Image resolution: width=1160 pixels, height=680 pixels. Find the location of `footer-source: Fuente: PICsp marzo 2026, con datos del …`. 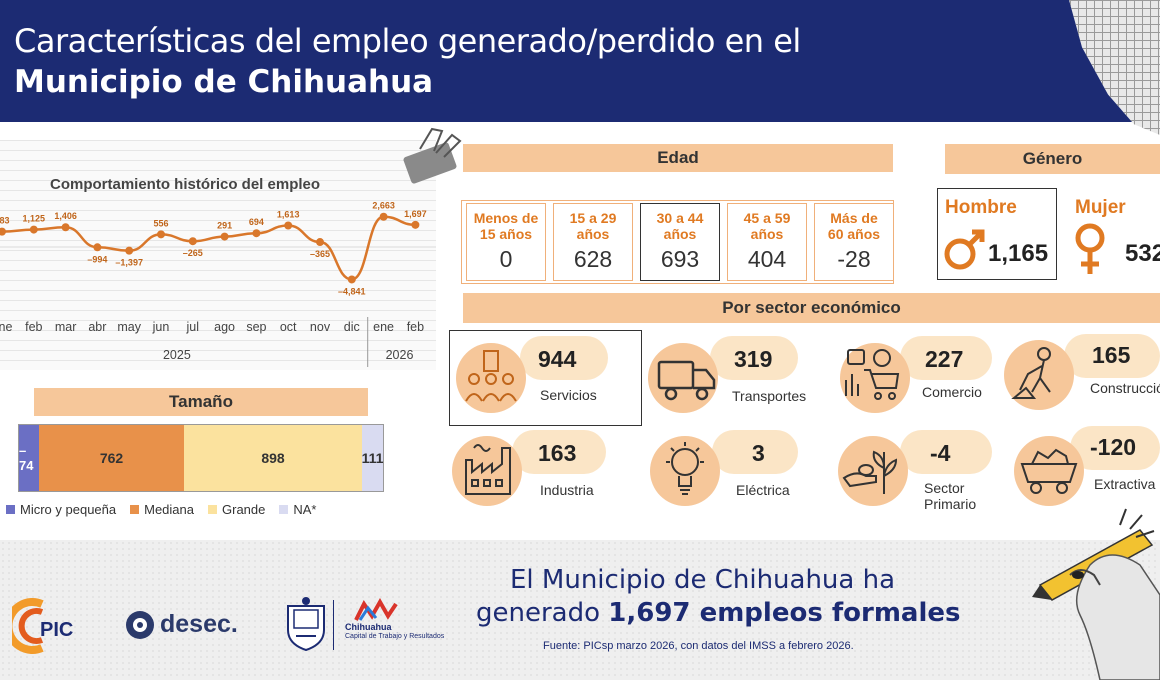

footer-source: Fuente: PICsp marzo 2026, con datos del … is located at coordinates (698, 646).